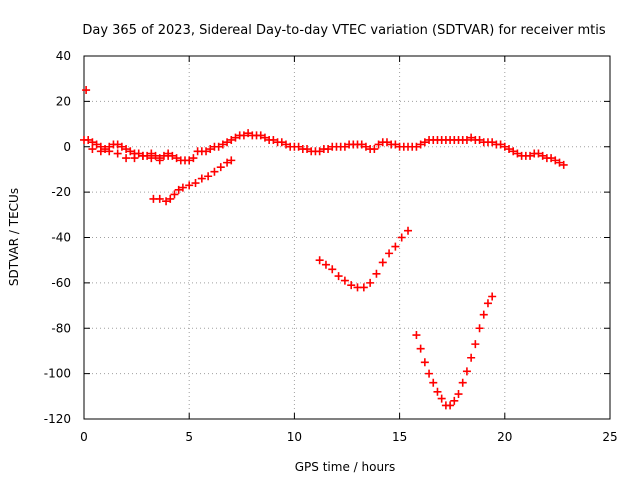  What do you see at coordinates (63, 101) in the screenshot?
I see `y-tick-label: 20` at bounding box center [63, 101].